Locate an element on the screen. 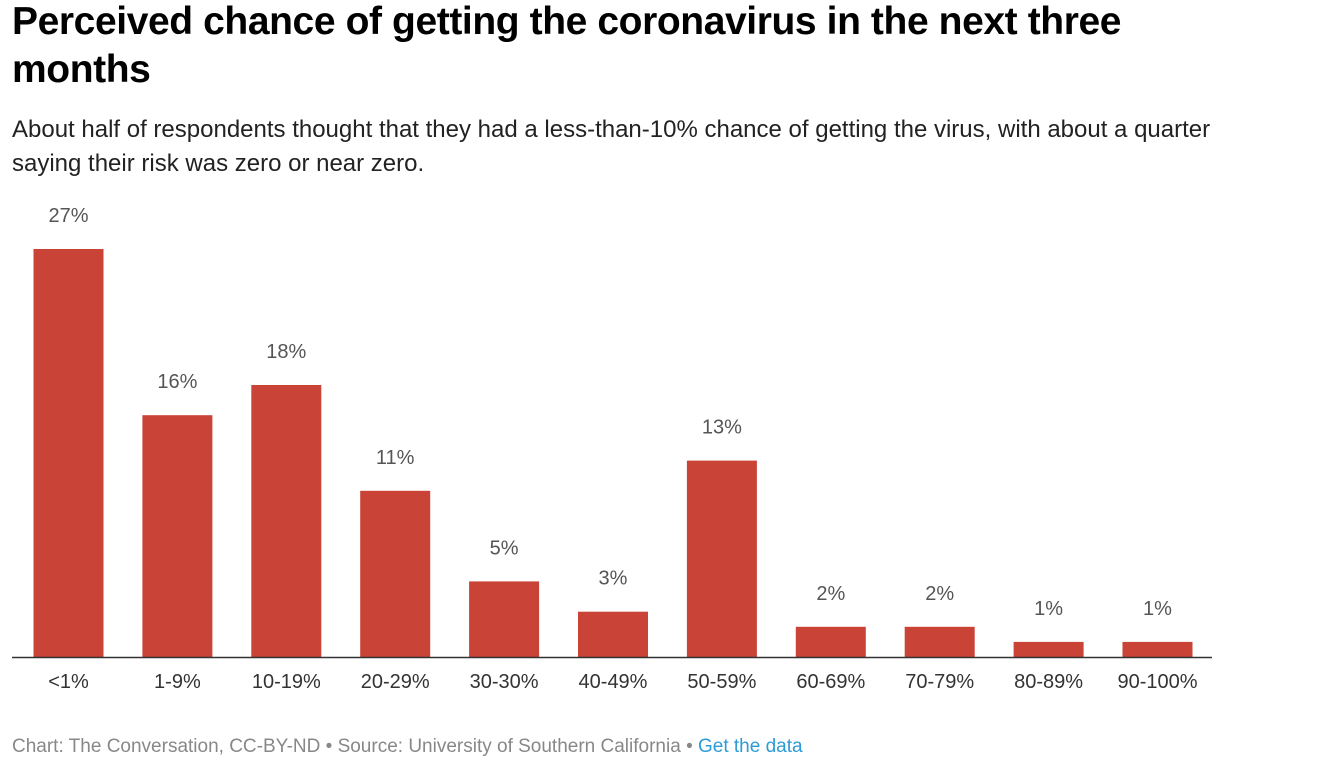  x-tick-label: 40-49% is located at coordinates (613, 682).